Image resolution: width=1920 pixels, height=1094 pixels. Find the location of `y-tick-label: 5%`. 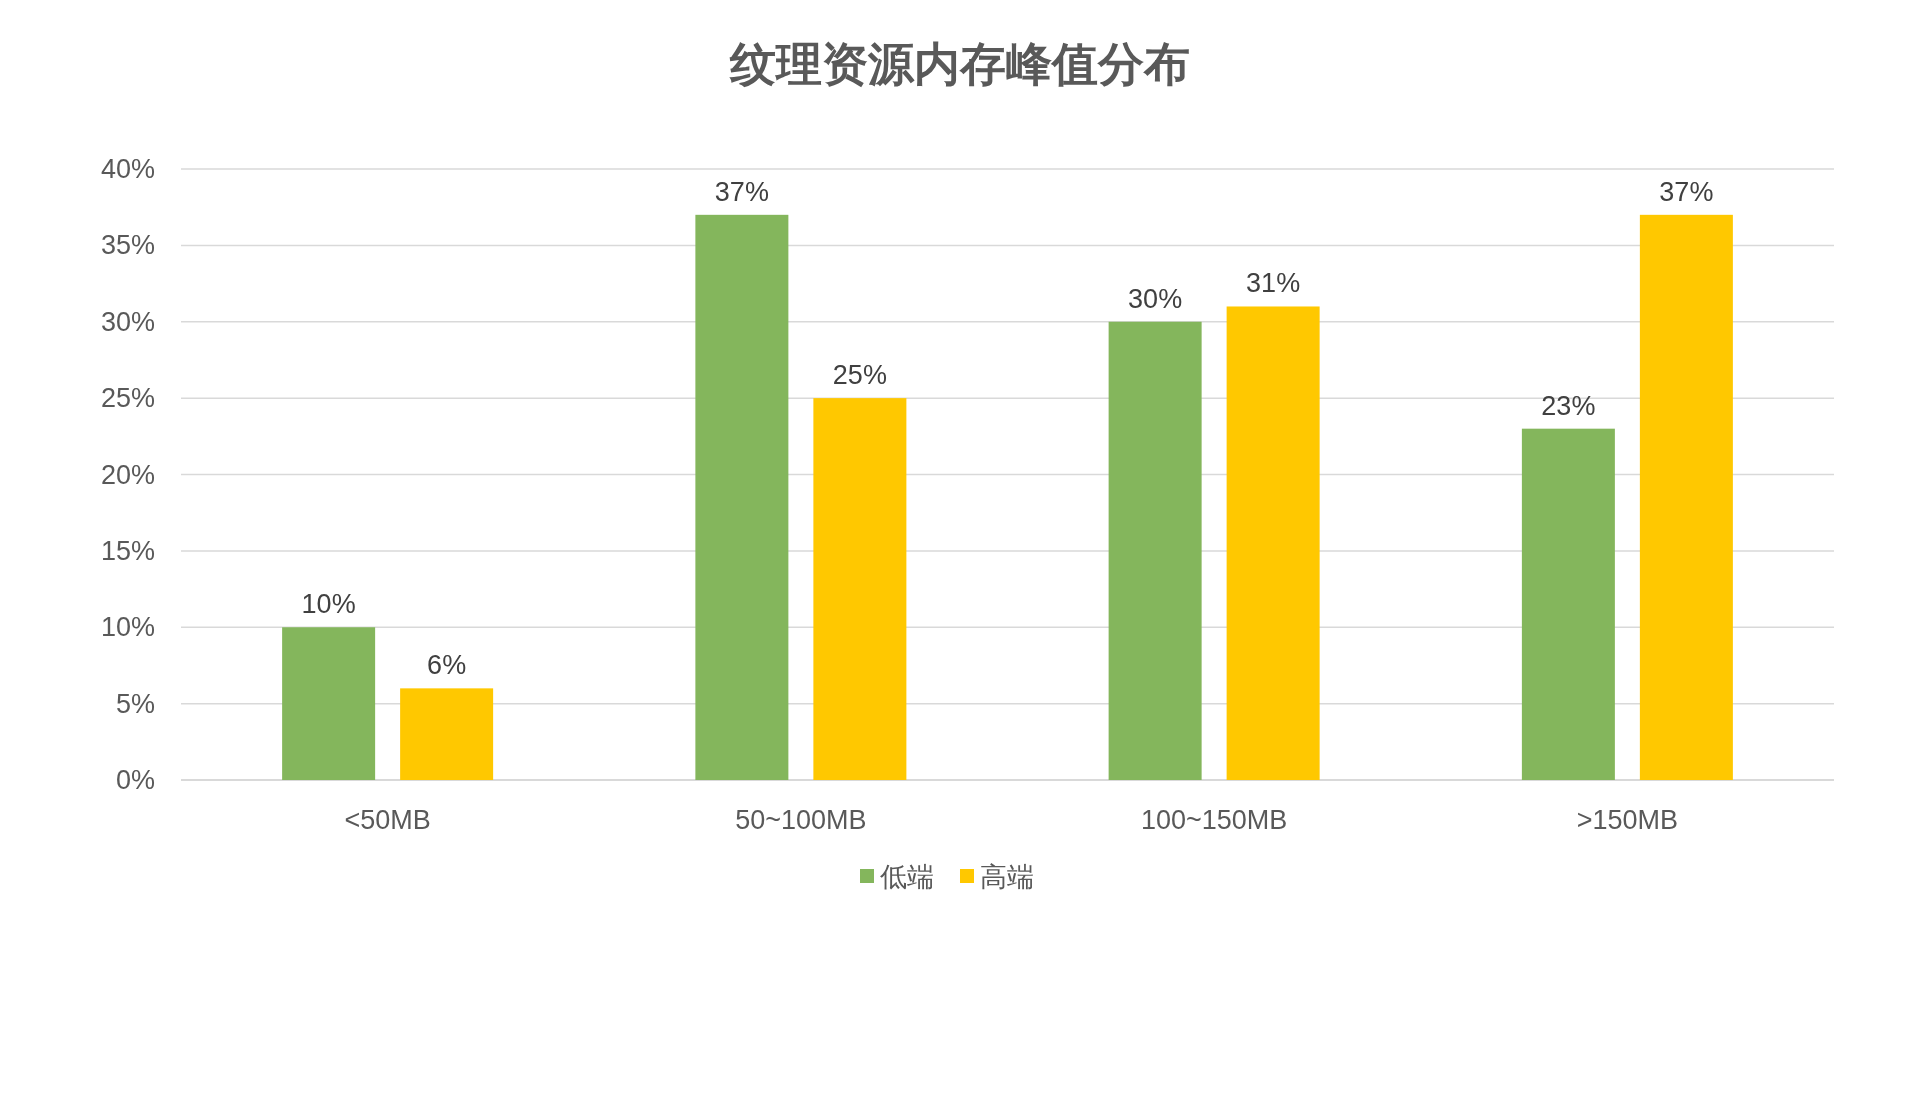

y-tick-label: 5% is located at coordinates (135, 703).